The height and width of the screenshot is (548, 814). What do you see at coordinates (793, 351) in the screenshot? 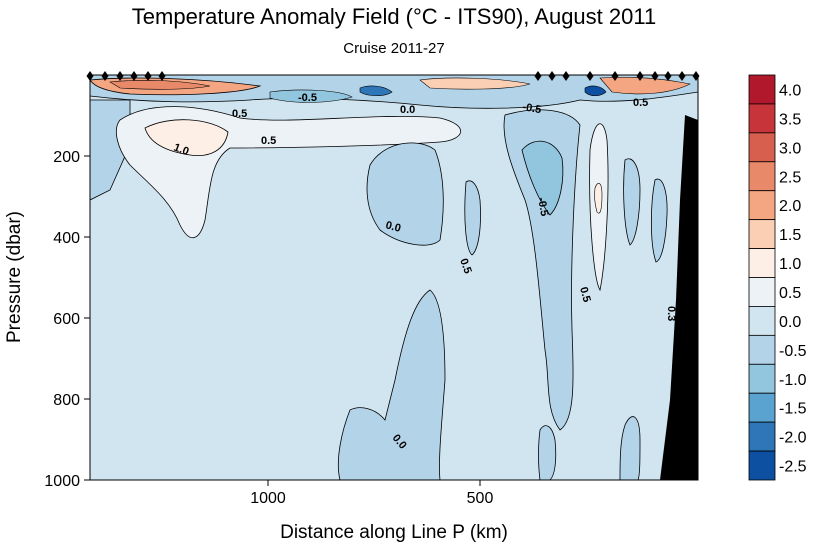
I see `colorbar-label: -0.5` at bounding box center [793, 351].